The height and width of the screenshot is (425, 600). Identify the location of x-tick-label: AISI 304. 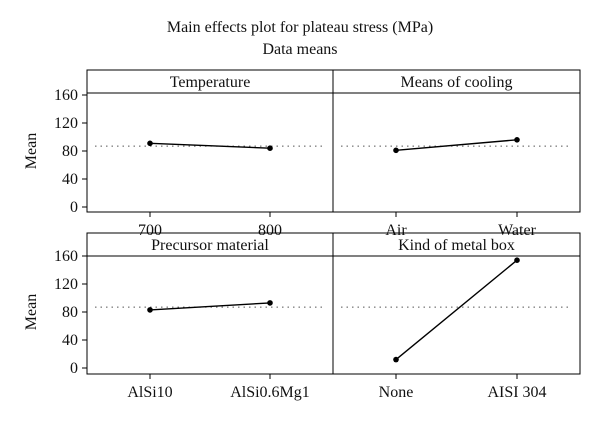
(516, 392).